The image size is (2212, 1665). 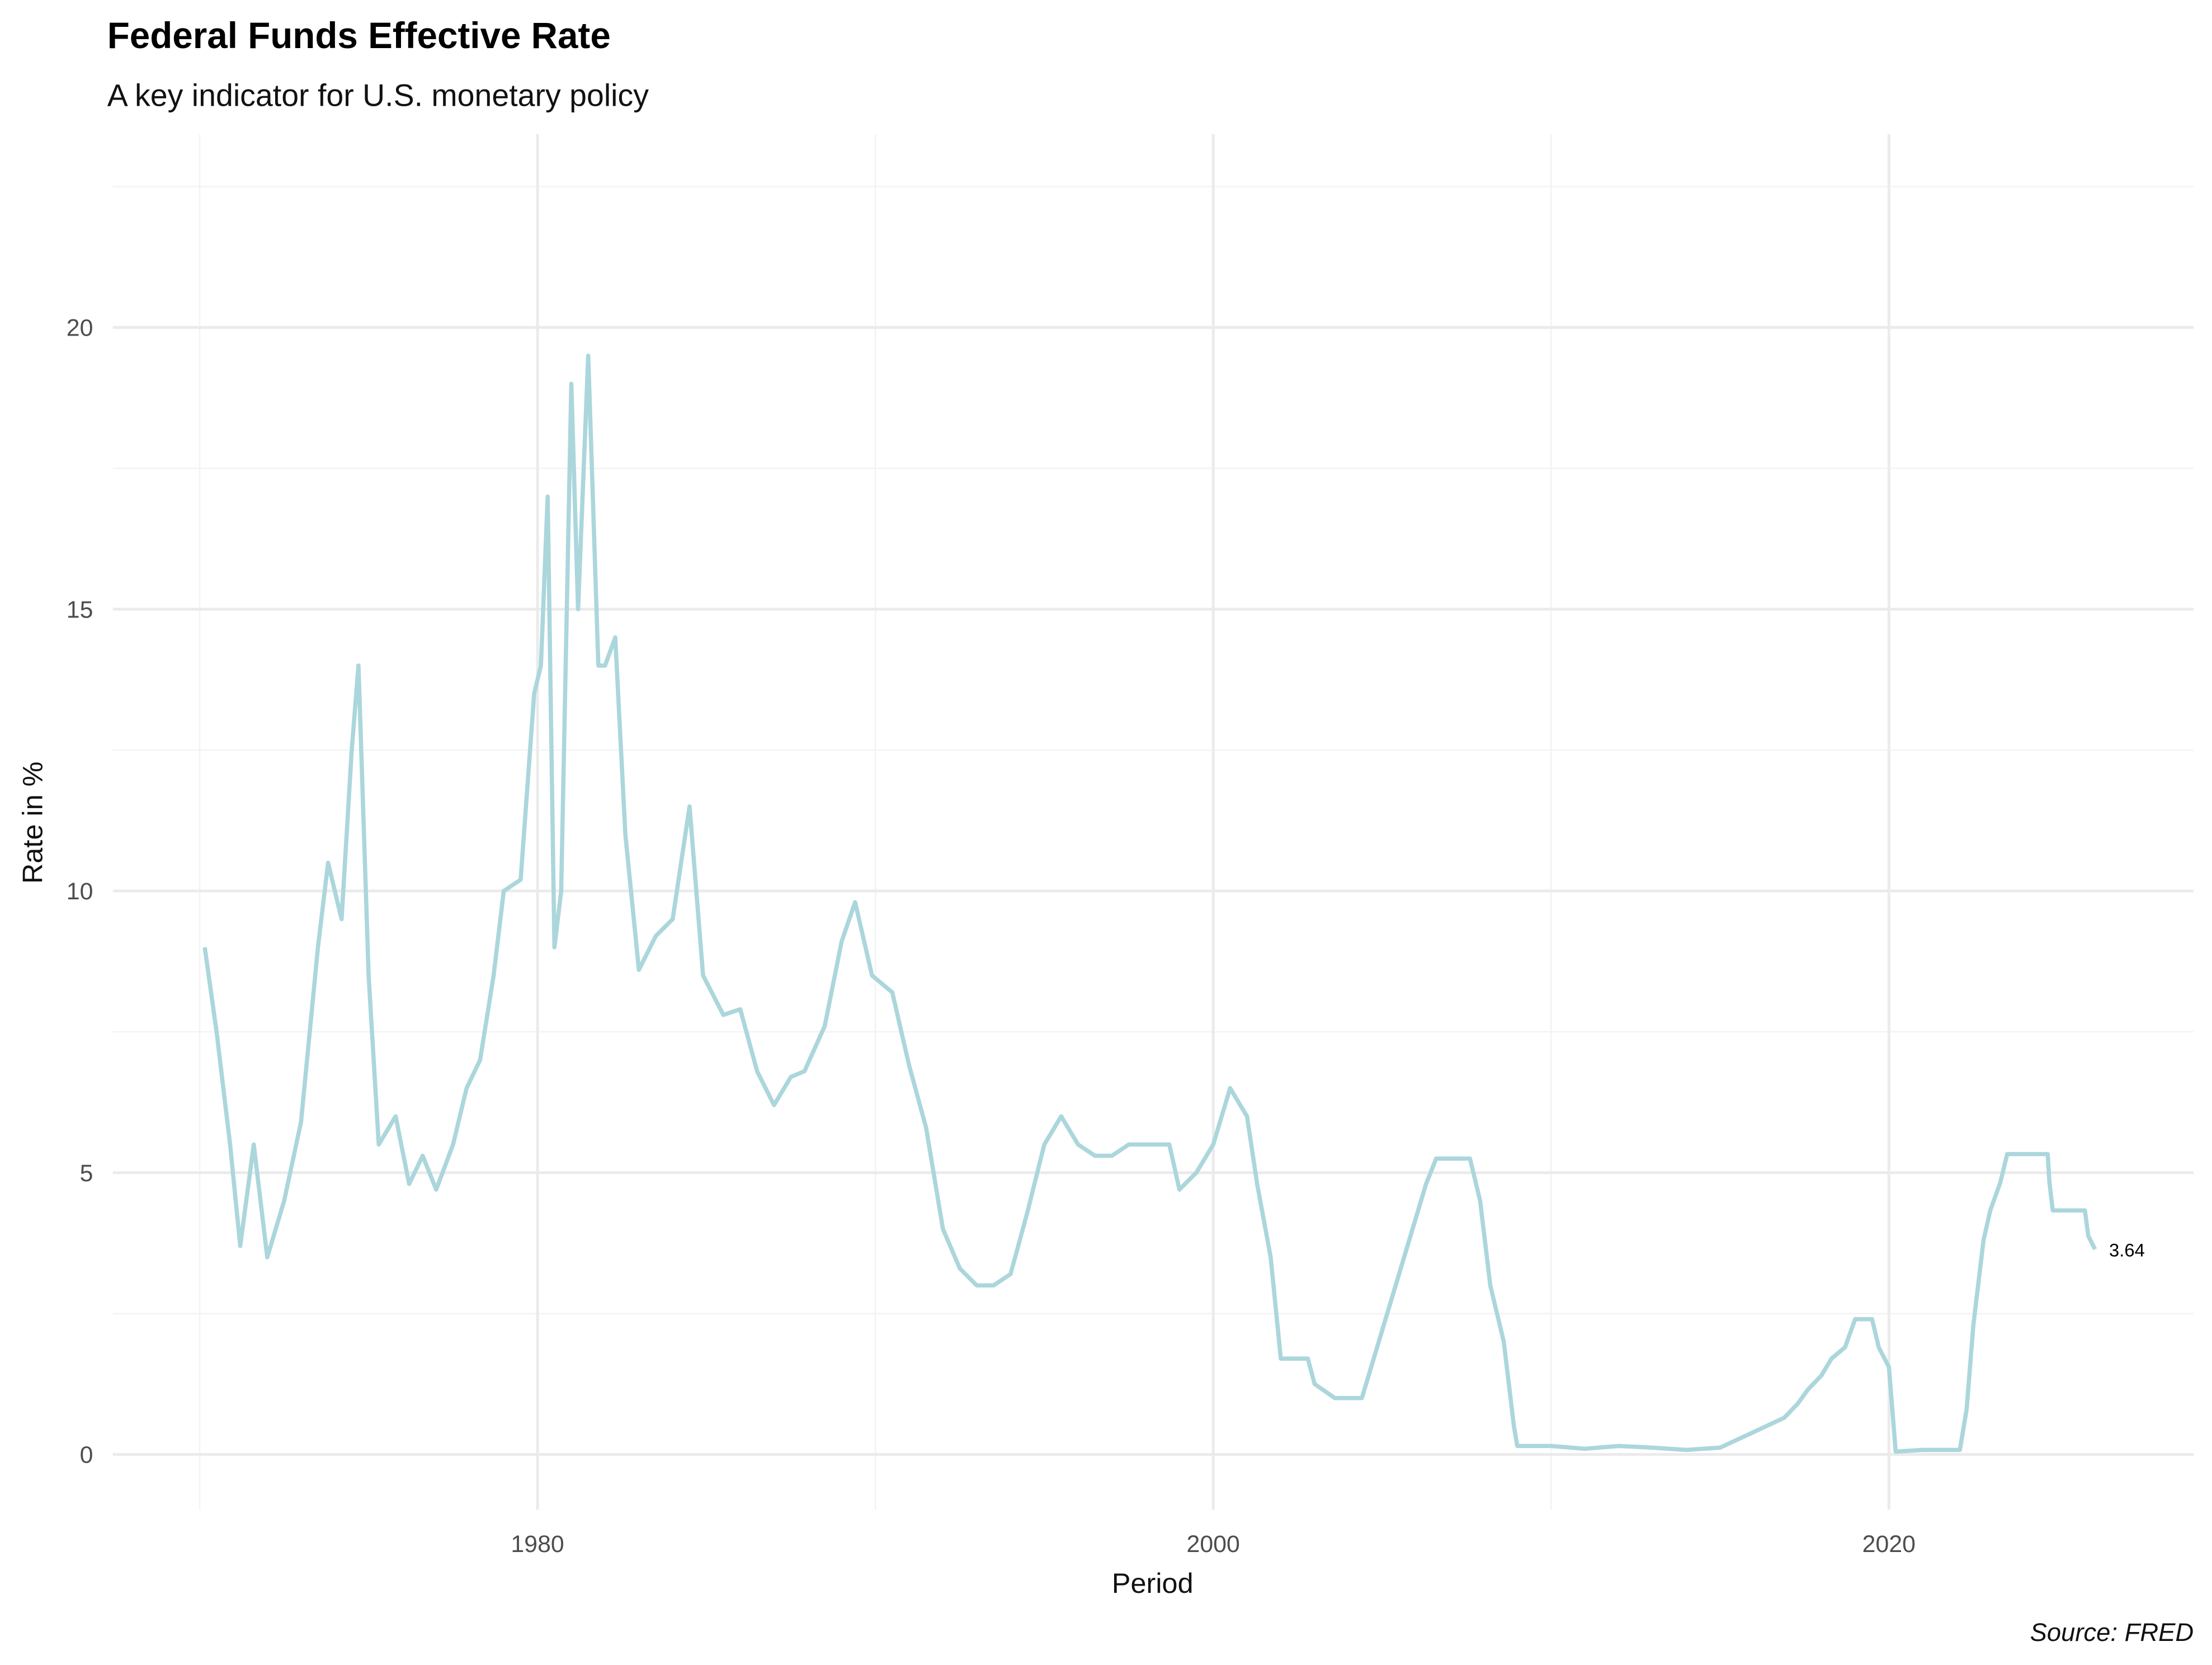 What do you see at coordinates (33, 823) in the screenshot?
I see `y-axis-label: Rate in %` at bounding box center [33, 823].